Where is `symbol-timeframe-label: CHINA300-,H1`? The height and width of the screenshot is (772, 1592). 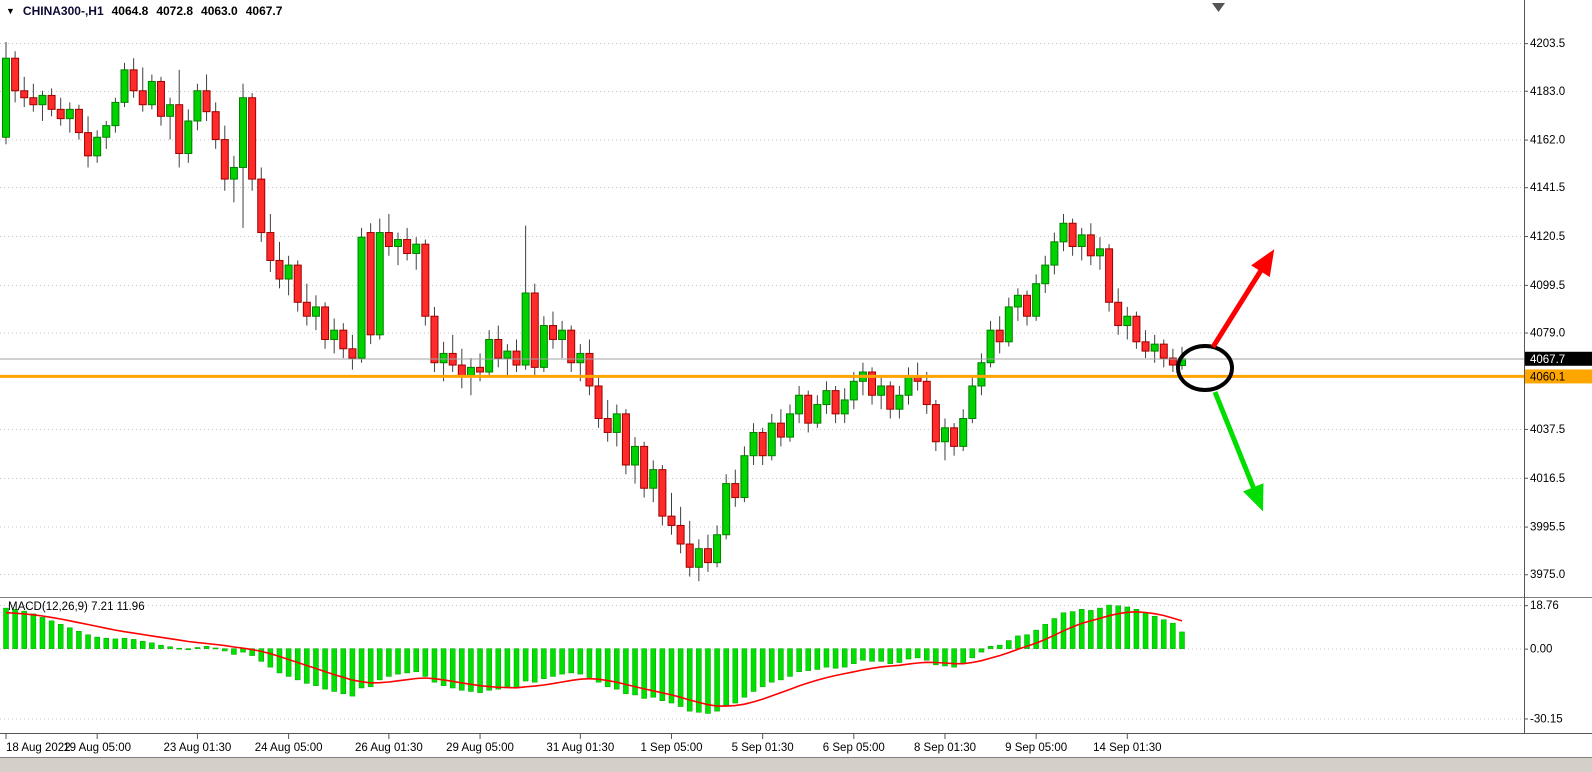 symbol-timeframe-label: CHINA300-,H1 is located at coordinates (63, 11).